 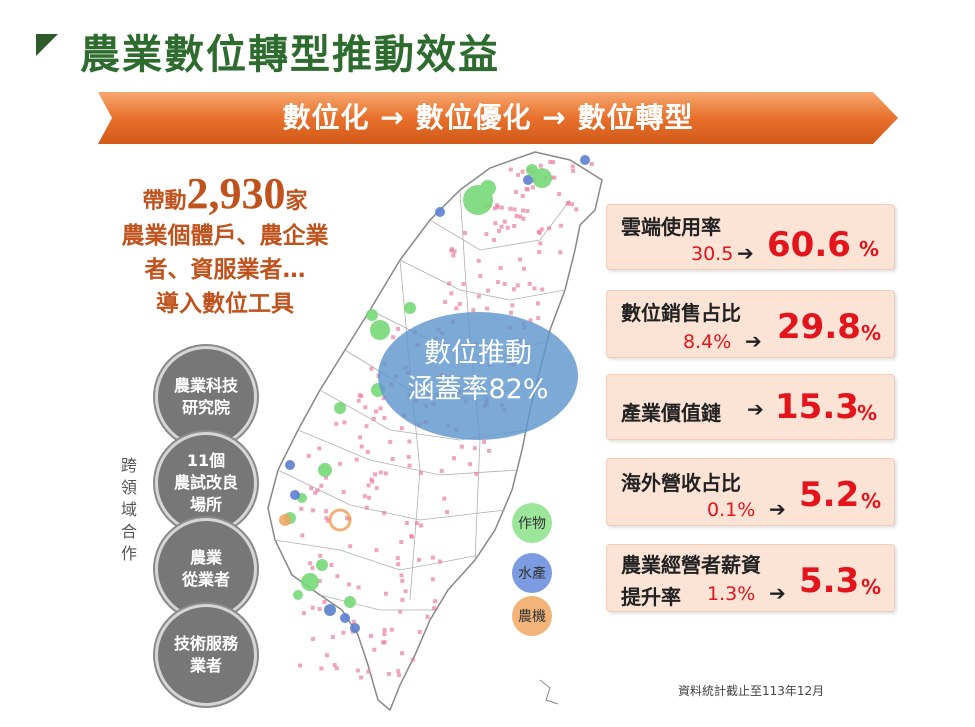 I want to click on cross-domain-label: 跨領域合作, so click(x=128, y=509).